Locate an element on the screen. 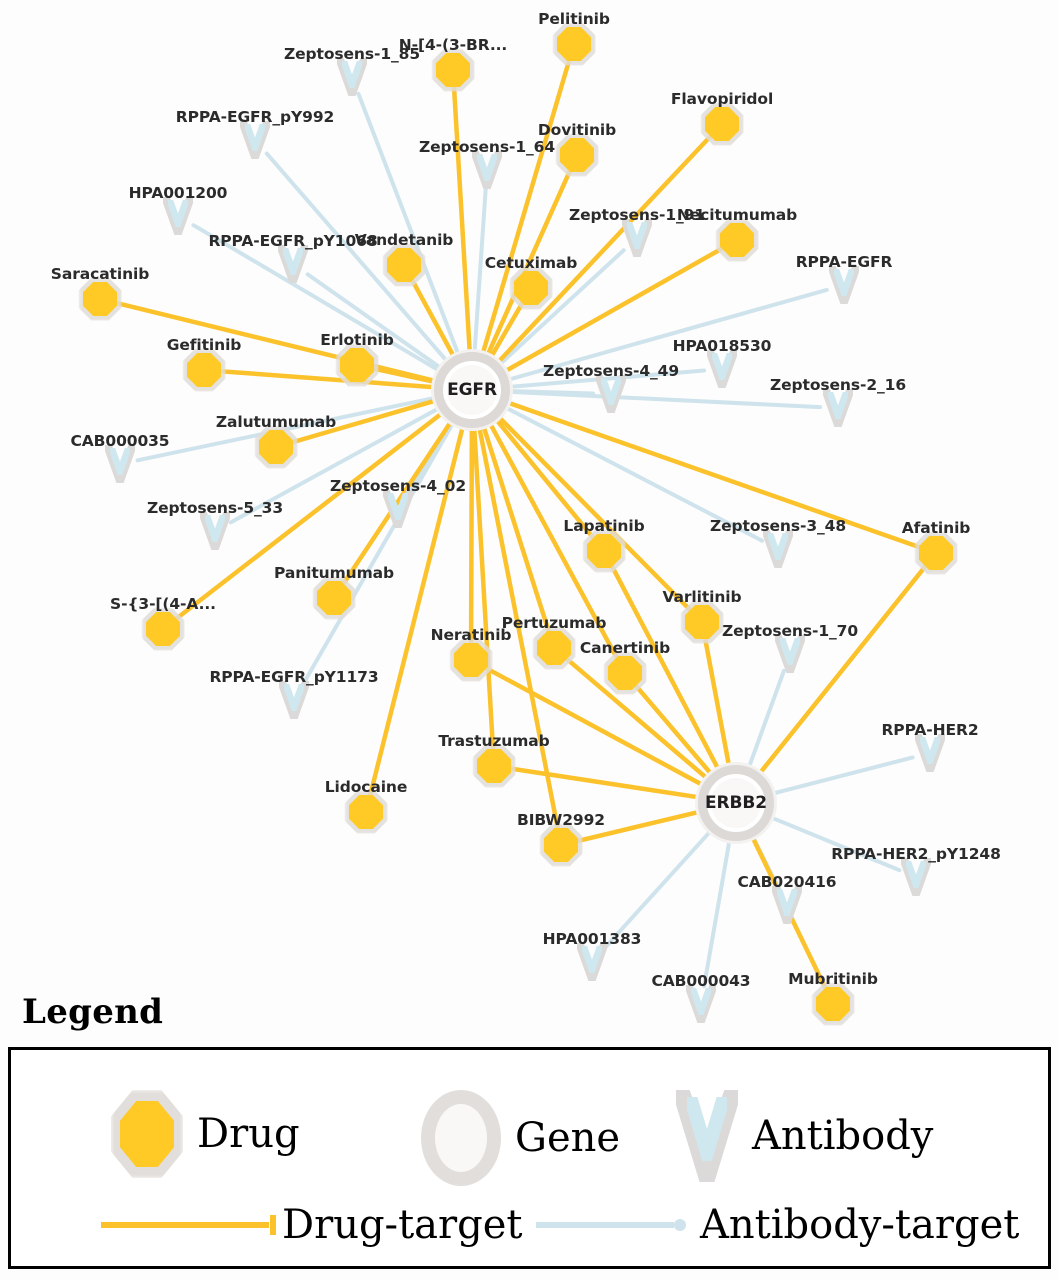 This screenshot has width=1059, height=1280. legend-label-antibody: Antibody is located at coordinates (843, 1136).